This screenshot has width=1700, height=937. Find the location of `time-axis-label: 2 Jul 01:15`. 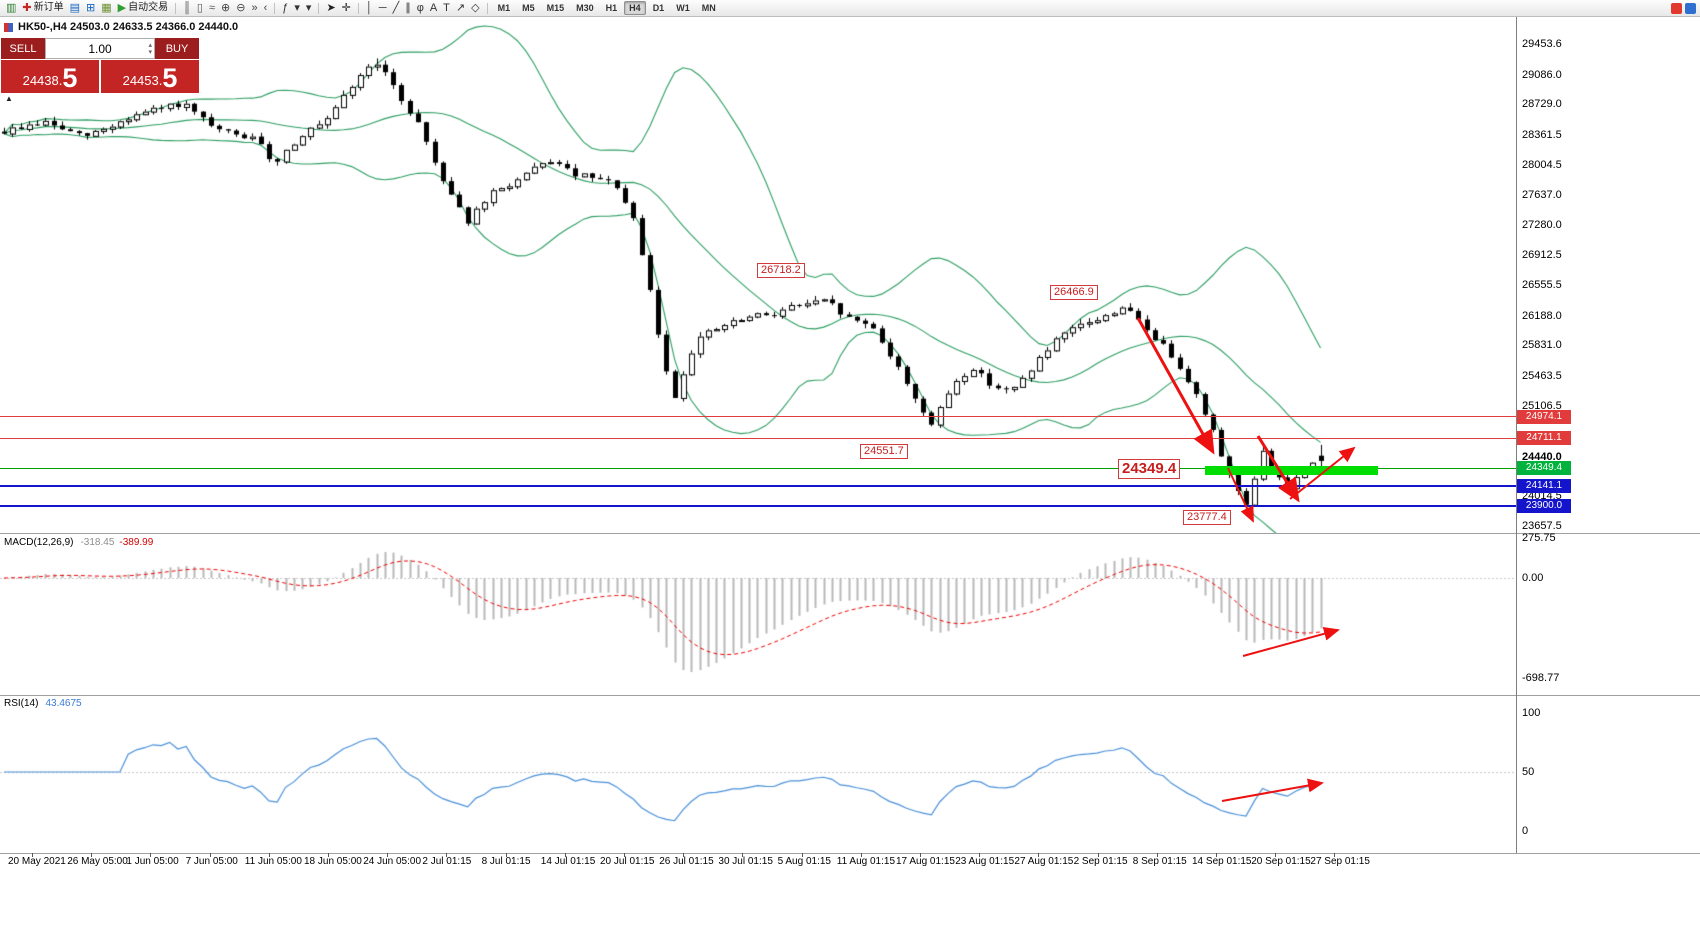

time-axis-label: 2 Jul 01:15 is located at coordinates (447, 861).